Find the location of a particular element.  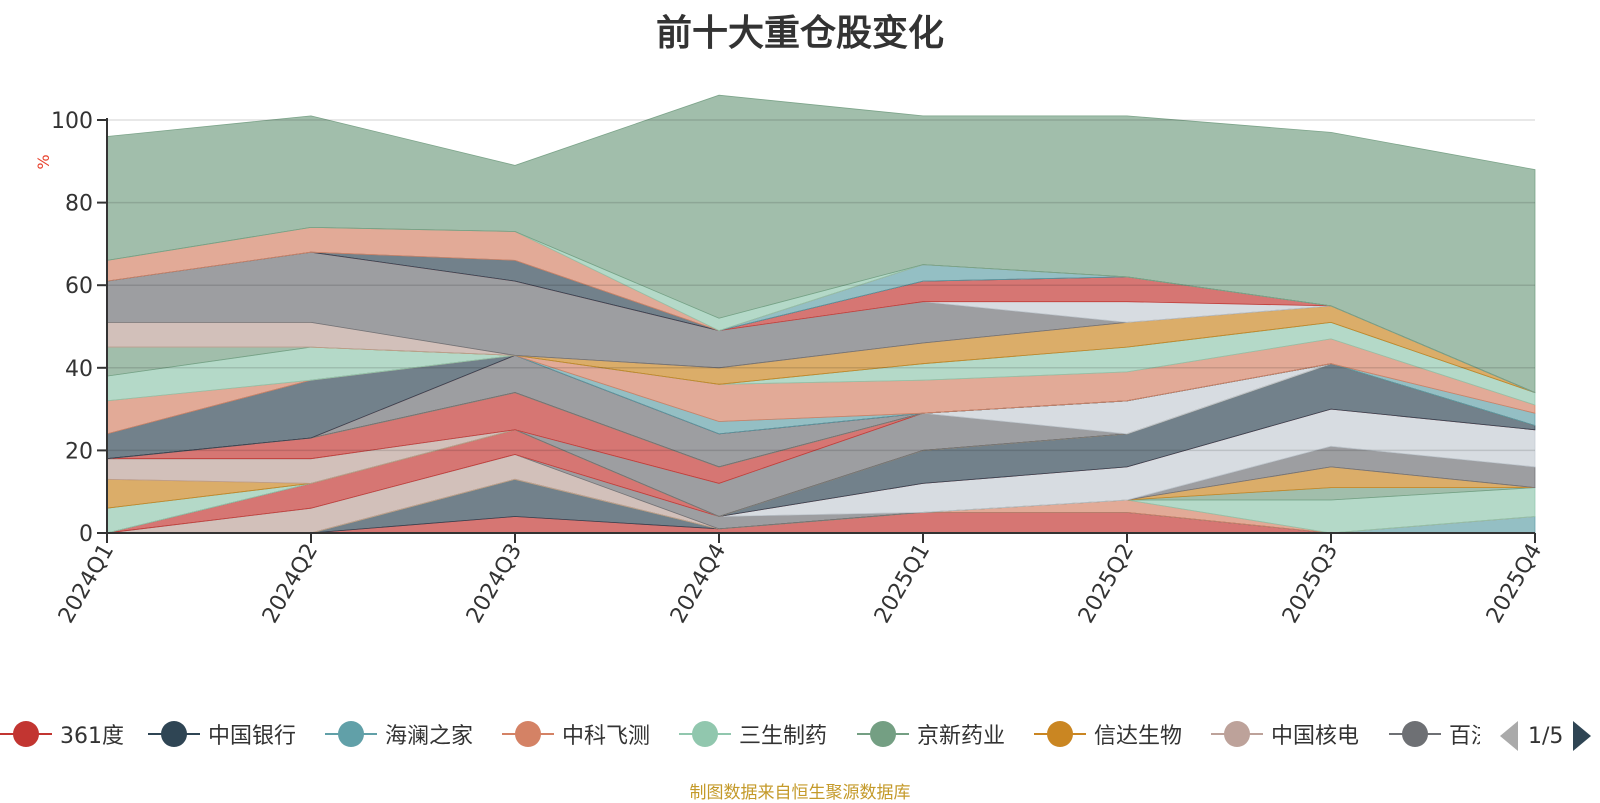

legend-item: 京新药业 is located at coordinates (931, 734).